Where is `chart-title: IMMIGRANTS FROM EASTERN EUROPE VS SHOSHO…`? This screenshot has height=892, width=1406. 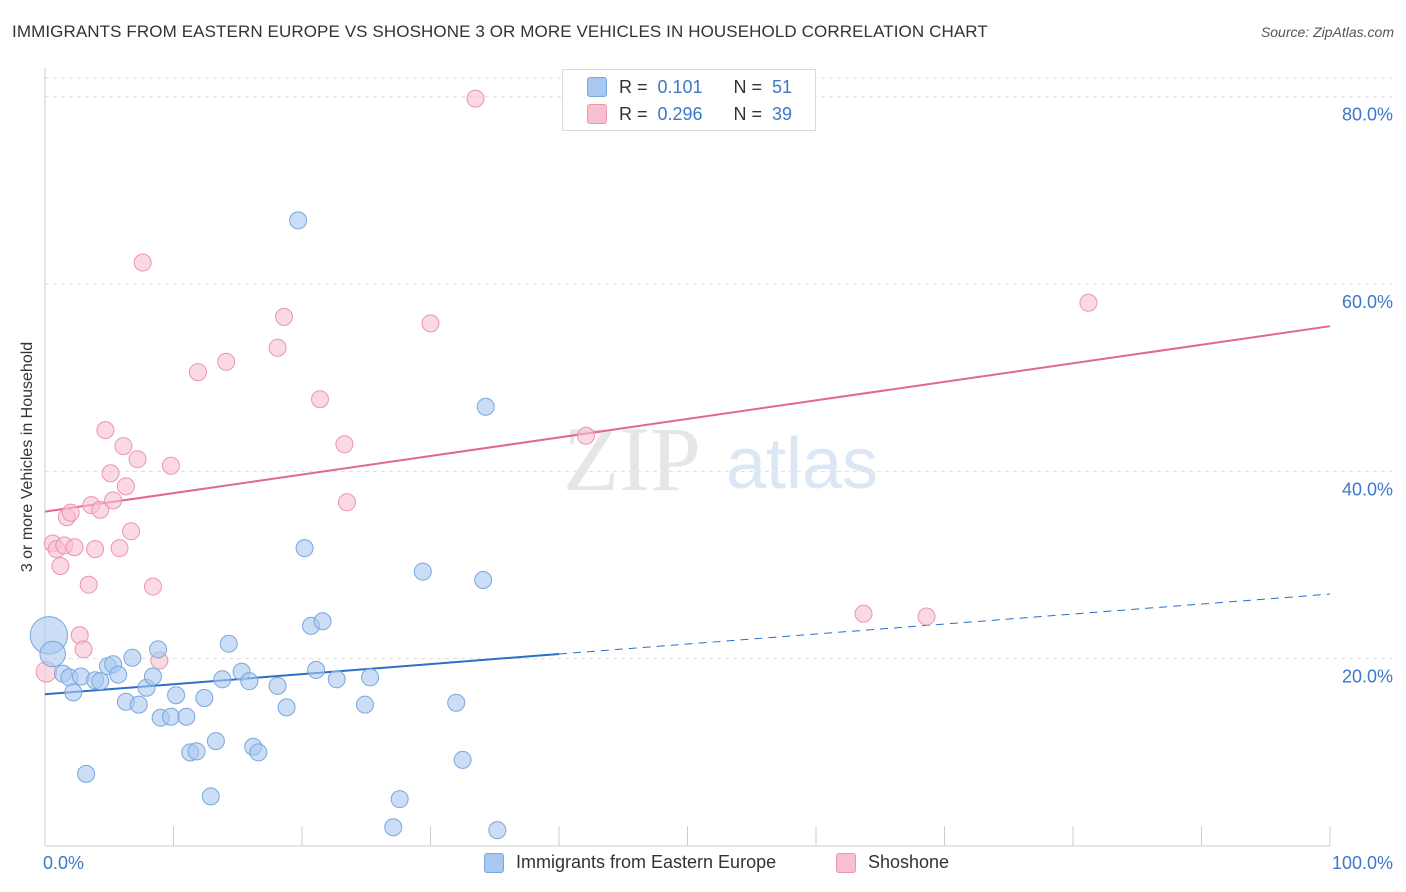
chart-title: IMMIGRANTS FROM EASTERN EUROPE VS SHOSHO… is located at coordinates (500, 31).